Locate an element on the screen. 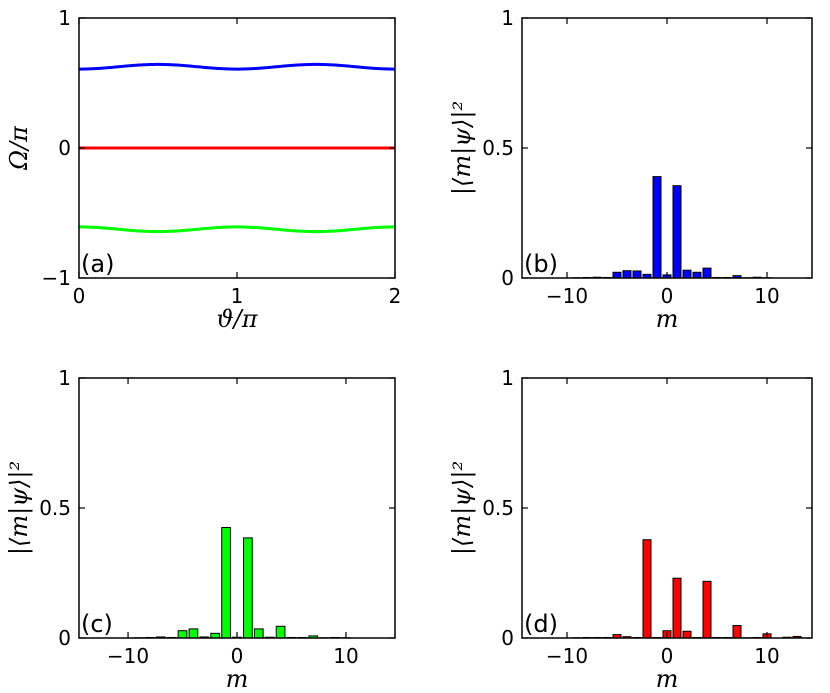 This screenshot has width=830, height=693. panel-label: (c) is located at coordinates (97, 624).